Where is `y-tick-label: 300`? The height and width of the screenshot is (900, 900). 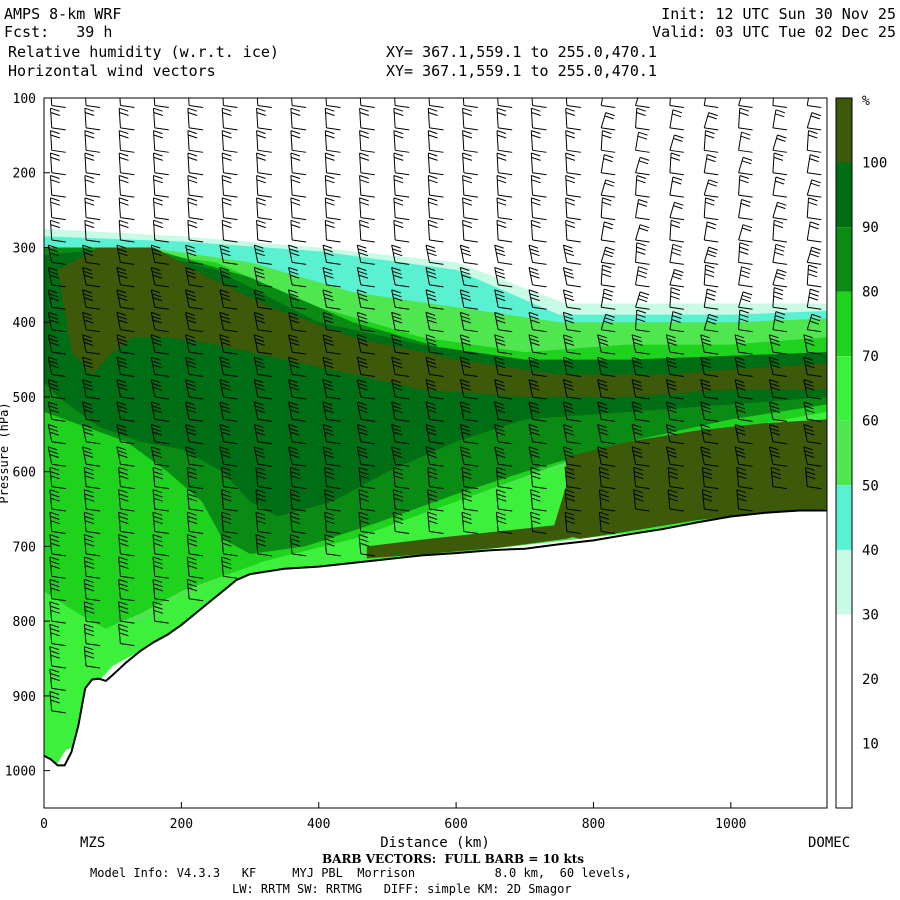 y-tick-label: 300 is located at coordinates (24, 248).